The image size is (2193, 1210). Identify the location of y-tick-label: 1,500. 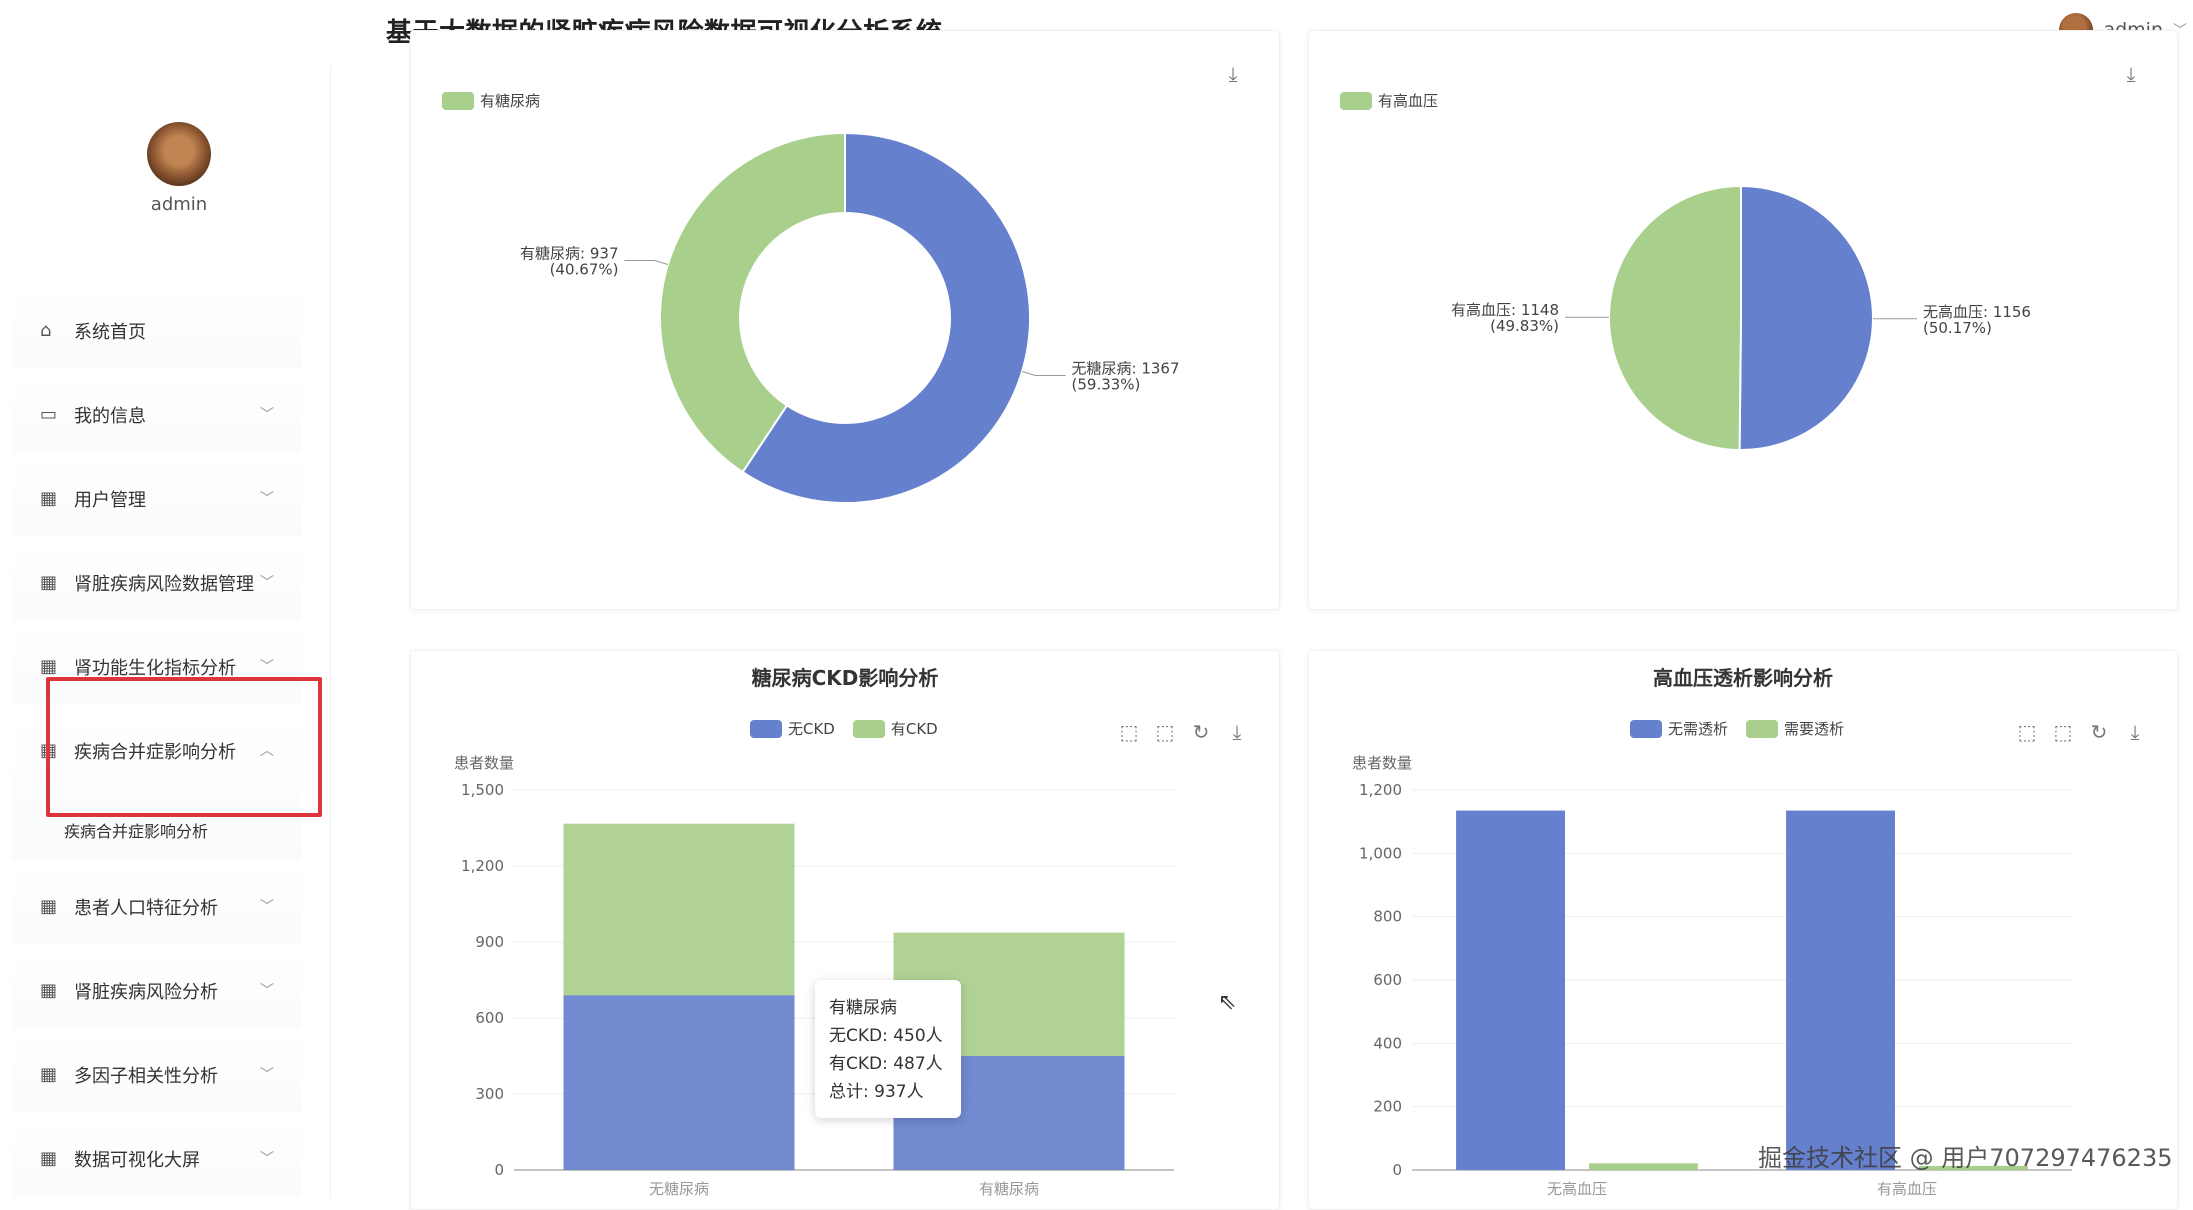
(482, 790).